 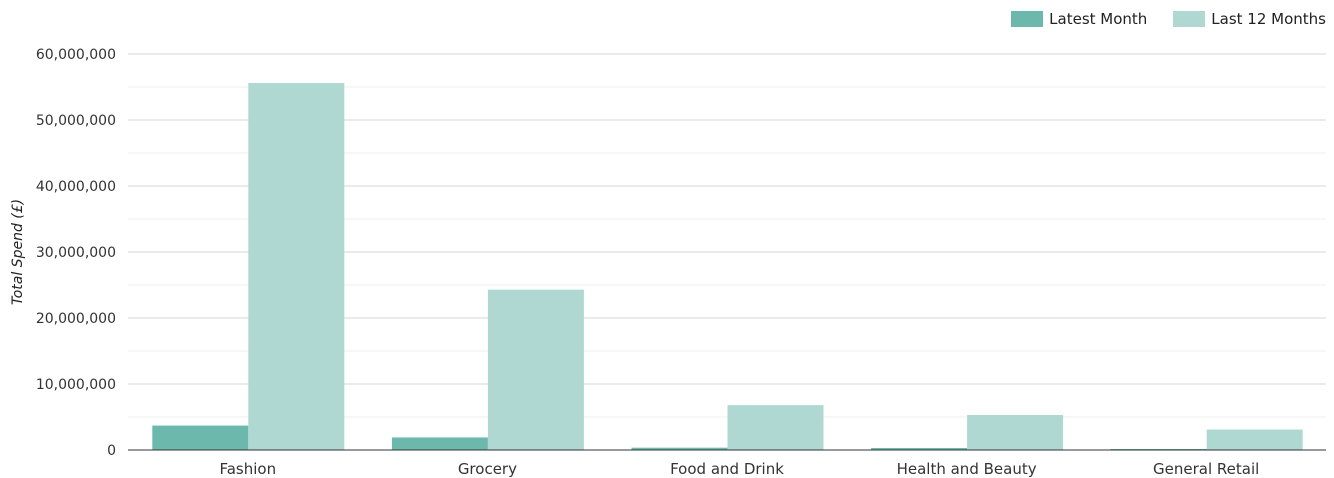 I want to click on y-tick-label: 60,000,000, so click(x=76, y=55).